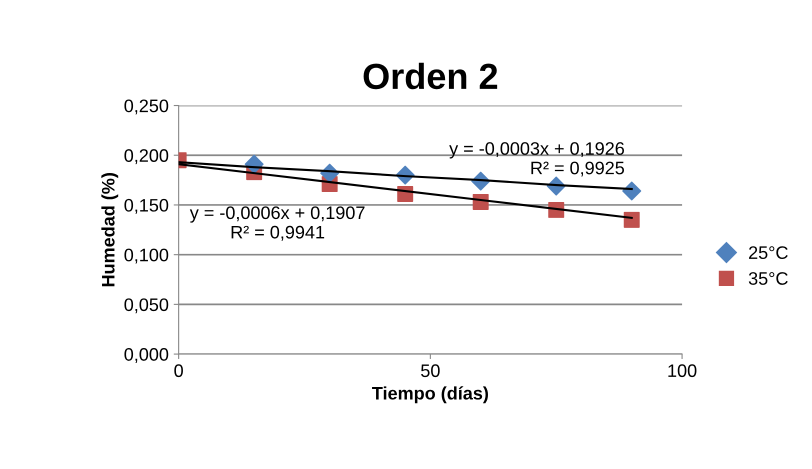  What do you see at coordinates (431, 76) in the screenshot?
I see `chart-title: Orden 2` at bounding box center [431, 76].